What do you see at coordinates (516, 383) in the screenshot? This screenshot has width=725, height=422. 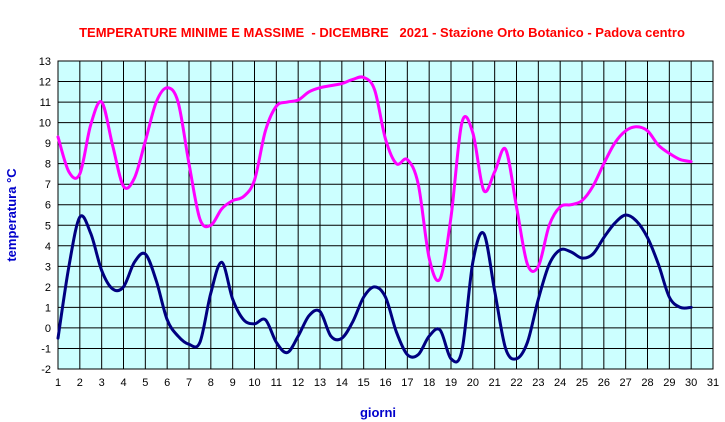 I see `x-tick-label: 22` at bounding box center [516, 383].